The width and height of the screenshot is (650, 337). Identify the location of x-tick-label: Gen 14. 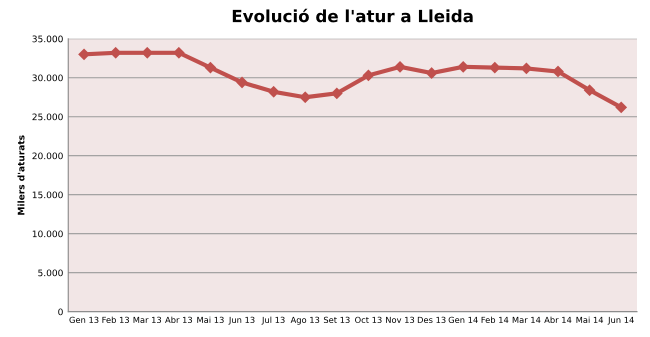
(463, 320).